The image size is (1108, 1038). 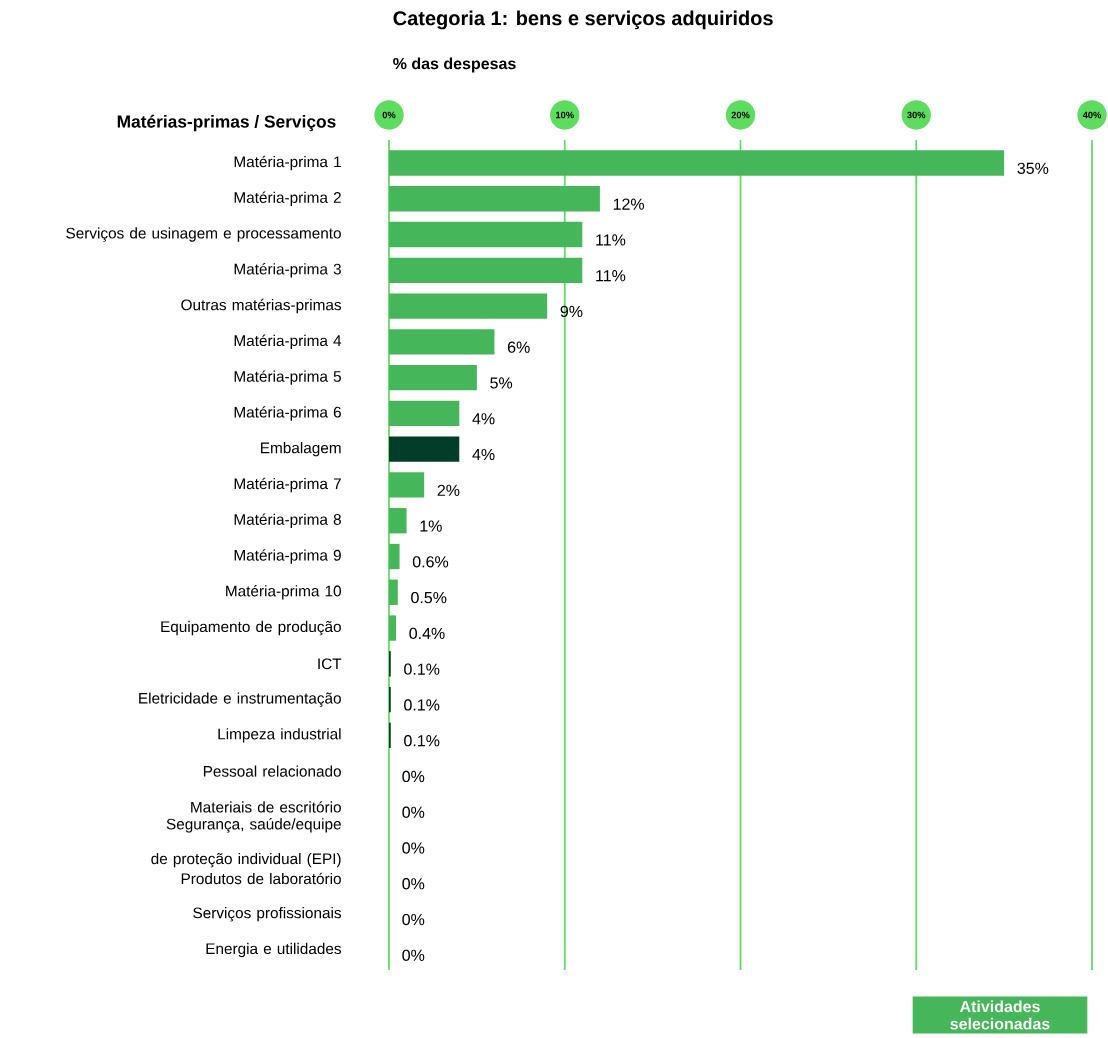 What do you see at coordinates (1033, 168) in the screenshot?
I see `data-label: 35%` at bounding box center [1033, 168].